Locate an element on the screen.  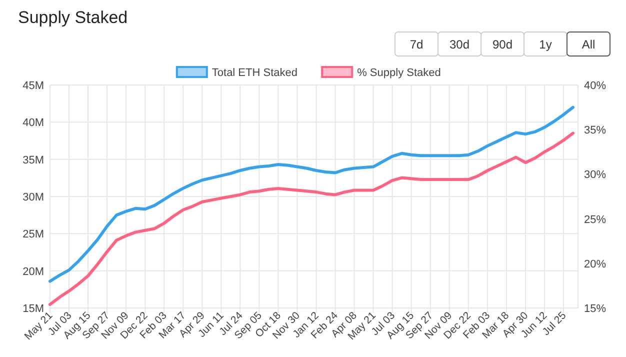
legend-label: % Supply Staked is located at coordinates (399, 73).